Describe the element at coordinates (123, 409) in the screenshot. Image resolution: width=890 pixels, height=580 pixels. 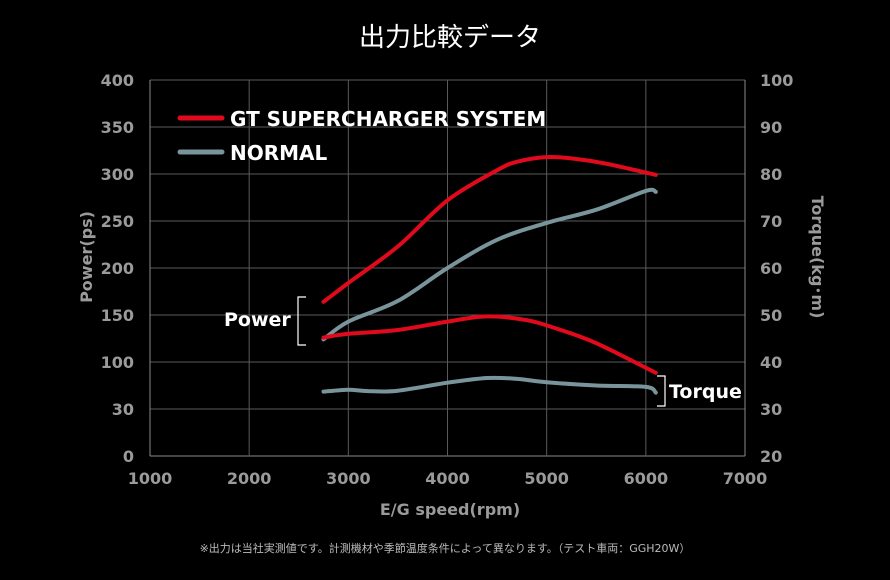
I see `y-left-tick-label: 30` at that location.